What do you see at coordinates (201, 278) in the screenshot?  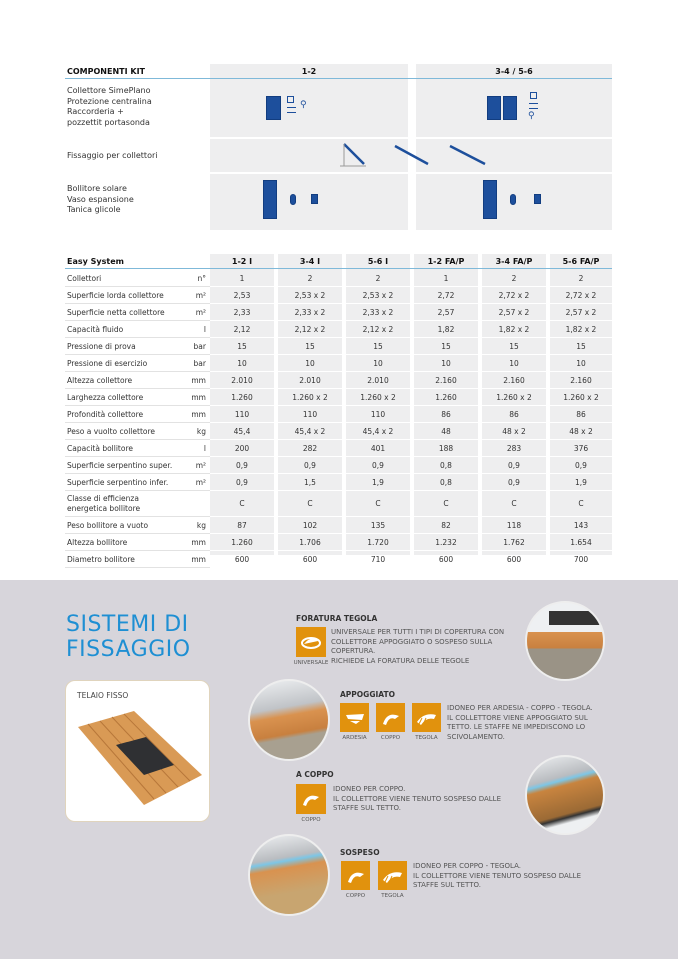 I see `spec-row-unit: n°` at bounding box center [201, 278].